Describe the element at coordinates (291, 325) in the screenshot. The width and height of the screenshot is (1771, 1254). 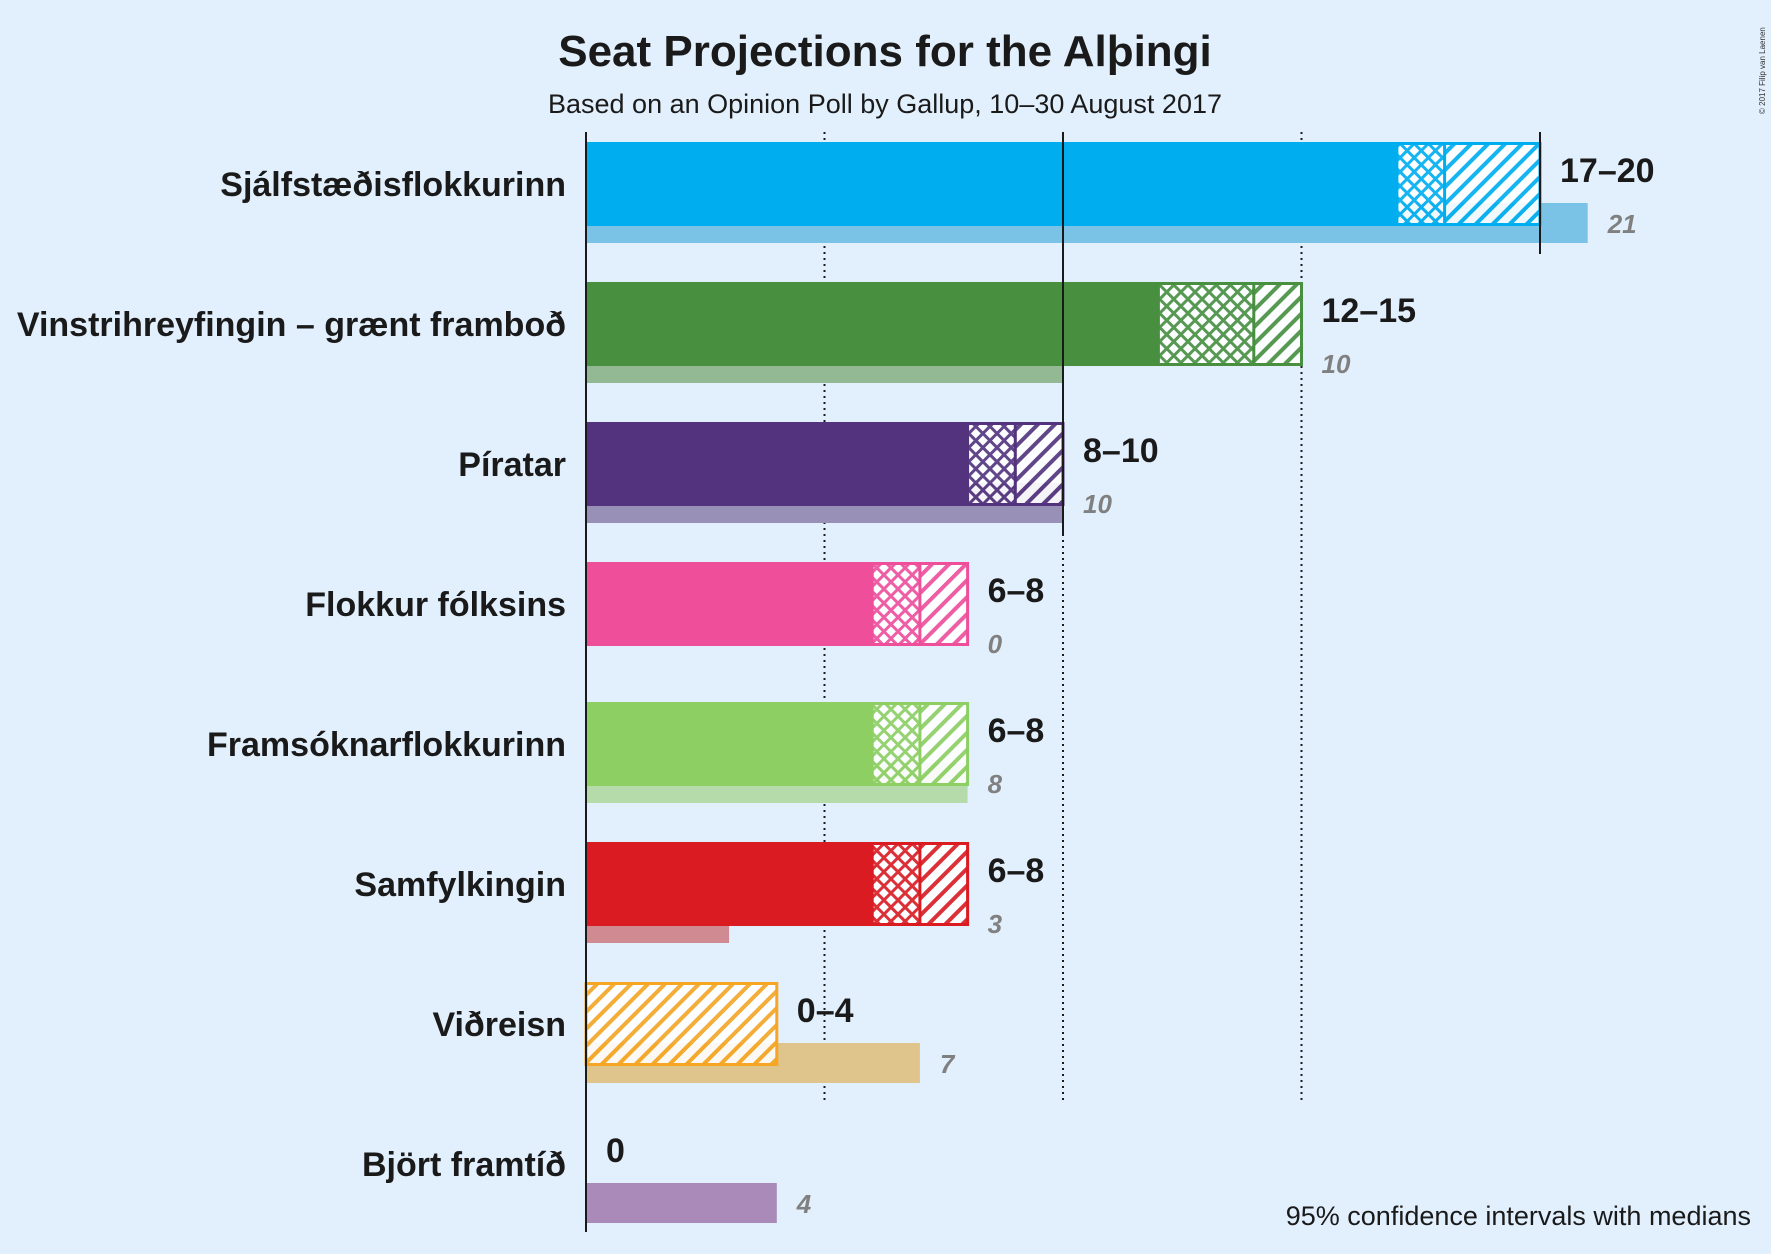
I see `party-label: Vinstrihreyfingin – grænt framboð` at that location.